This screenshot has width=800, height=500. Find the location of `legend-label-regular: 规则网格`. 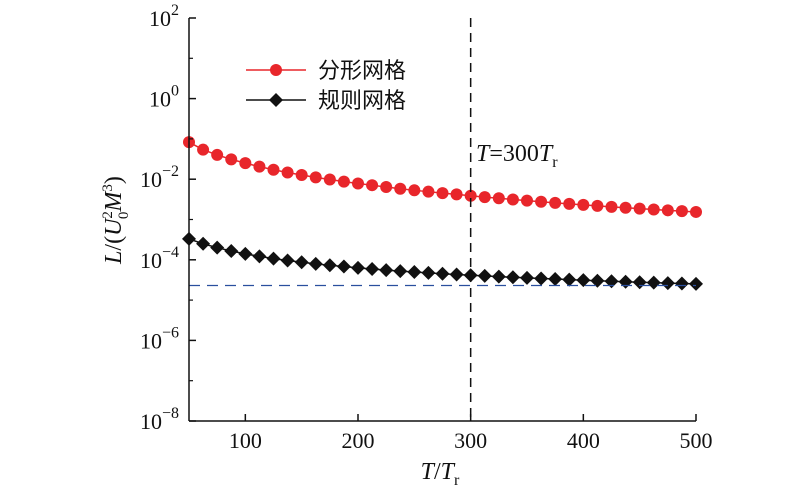

legend-label-regular: 规则网格 is located at coordinates (362, 101).